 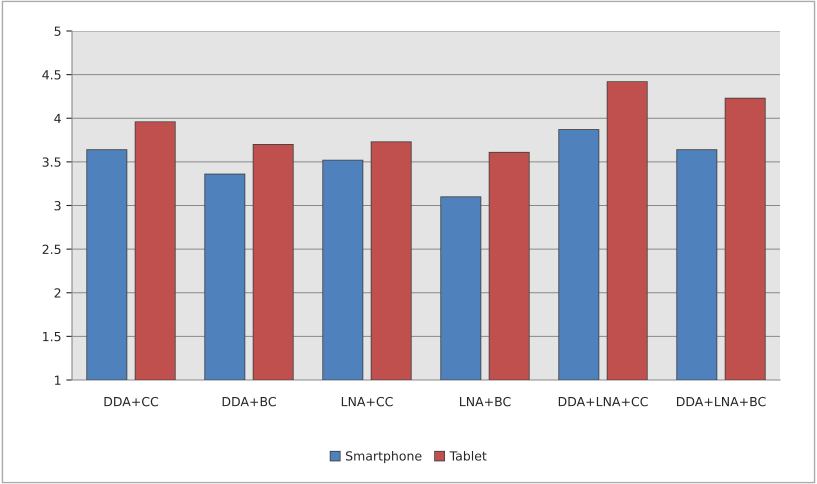 What do you see at coordinates (485, 401) in the screenshot?
I see `x-tick-label: LNA+BC` at bounding box center [485, 401].